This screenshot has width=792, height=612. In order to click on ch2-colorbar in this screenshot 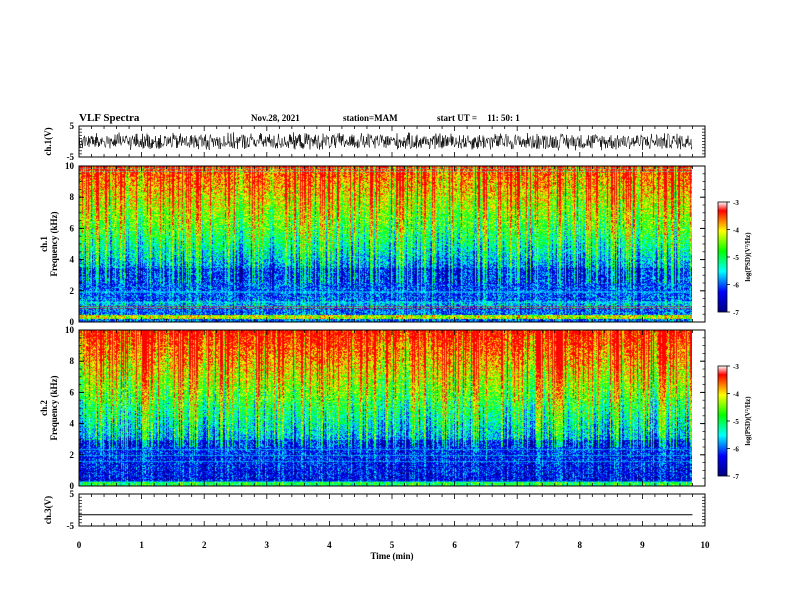, I will do `click(722, 421)`.